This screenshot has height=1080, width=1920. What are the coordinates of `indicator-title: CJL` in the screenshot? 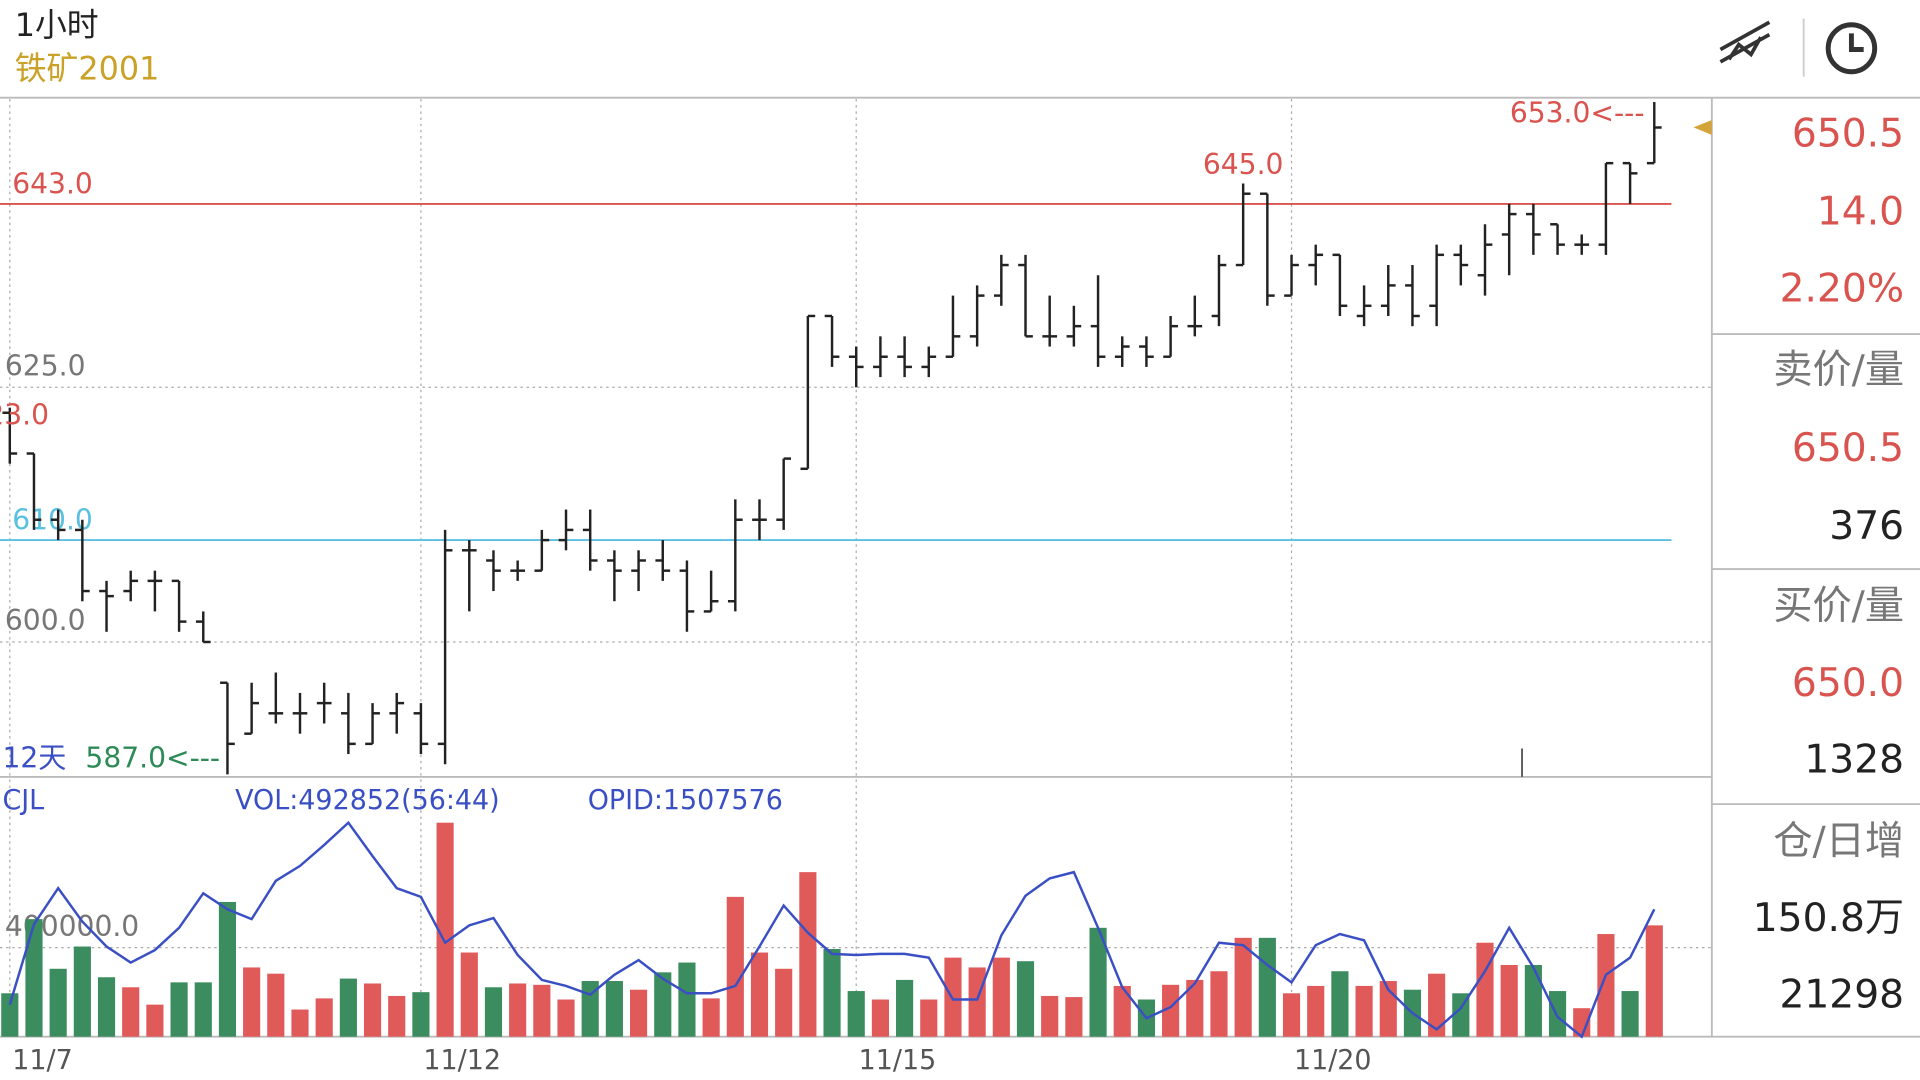 It's located at (23, 800).